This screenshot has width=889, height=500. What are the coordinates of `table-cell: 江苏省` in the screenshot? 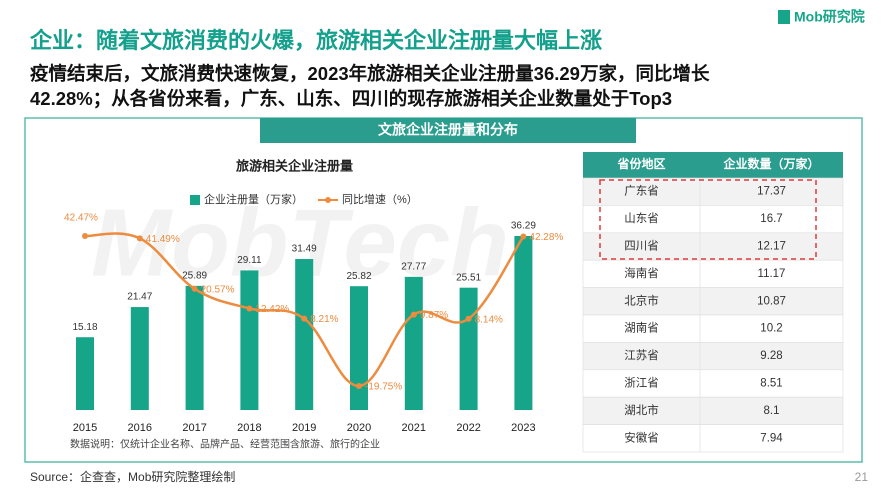 It's located at (641, 355).